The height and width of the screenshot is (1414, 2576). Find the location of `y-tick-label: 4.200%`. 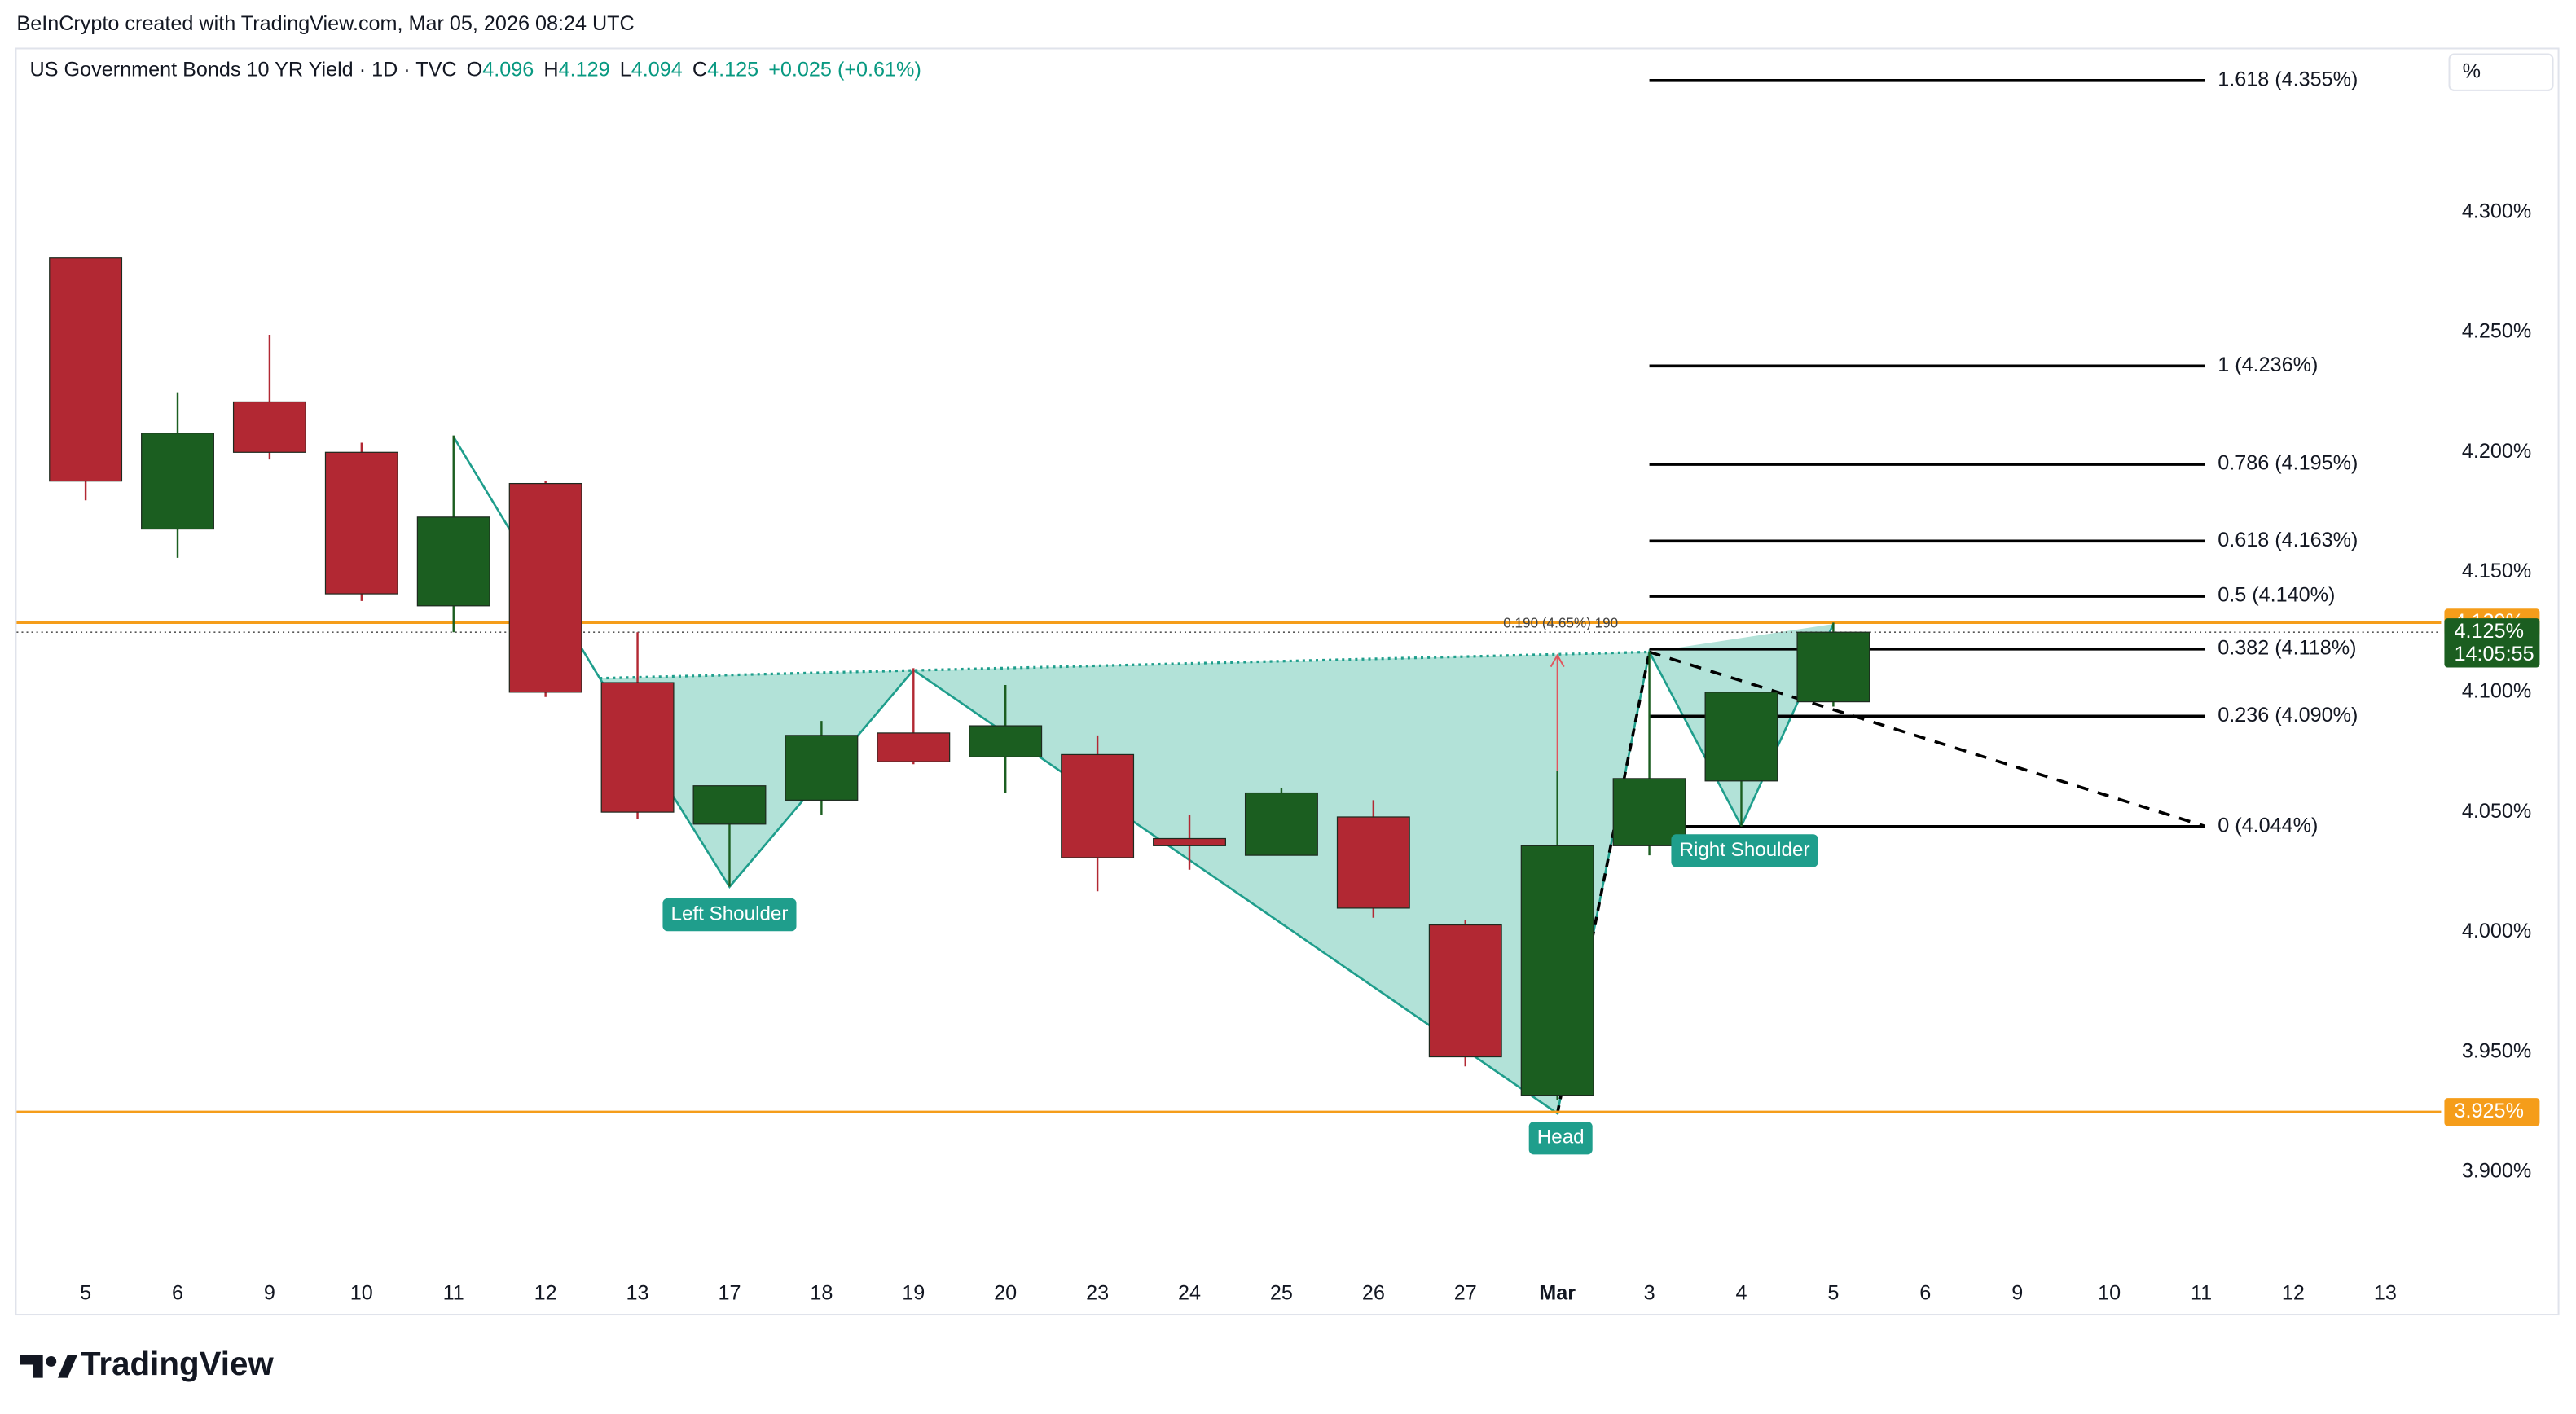

y-tick-label: 4.200% is located at coordinates (2496, 451).